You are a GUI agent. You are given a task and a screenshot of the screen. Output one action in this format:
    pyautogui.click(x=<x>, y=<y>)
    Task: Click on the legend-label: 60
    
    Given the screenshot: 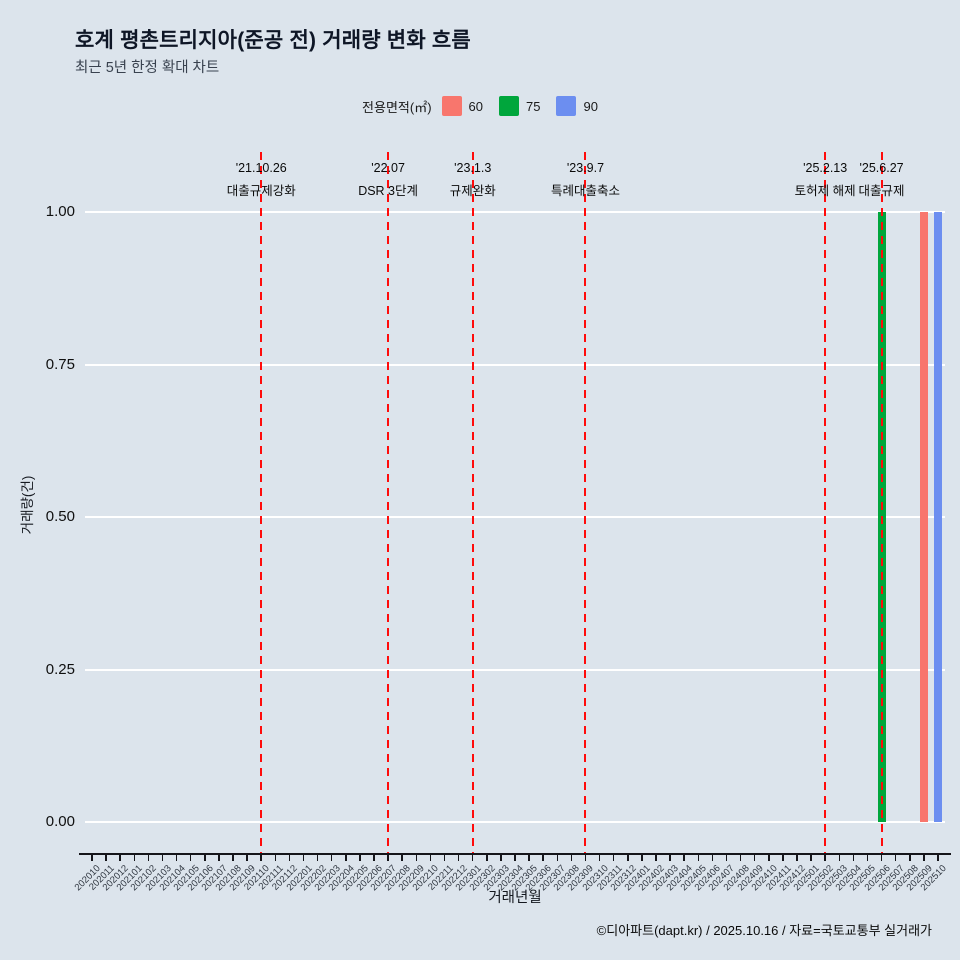 What is the action you would take?
    pyautogui.click(x=476, y=106)
    